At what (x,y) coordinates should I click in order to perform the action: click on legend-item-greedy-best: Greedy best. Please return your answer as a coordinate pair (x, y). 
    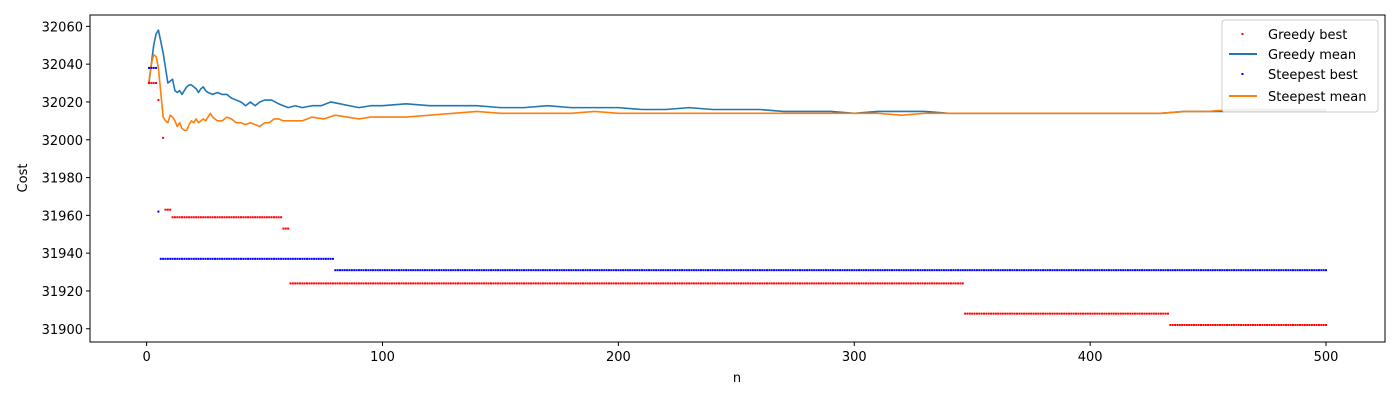
    Looking at the image, I should click on (1294, 35).